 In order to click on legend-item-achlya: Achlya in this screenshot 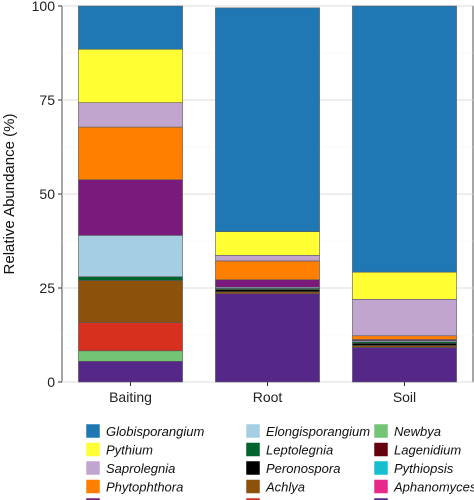, I will do `click(275, 487)`.